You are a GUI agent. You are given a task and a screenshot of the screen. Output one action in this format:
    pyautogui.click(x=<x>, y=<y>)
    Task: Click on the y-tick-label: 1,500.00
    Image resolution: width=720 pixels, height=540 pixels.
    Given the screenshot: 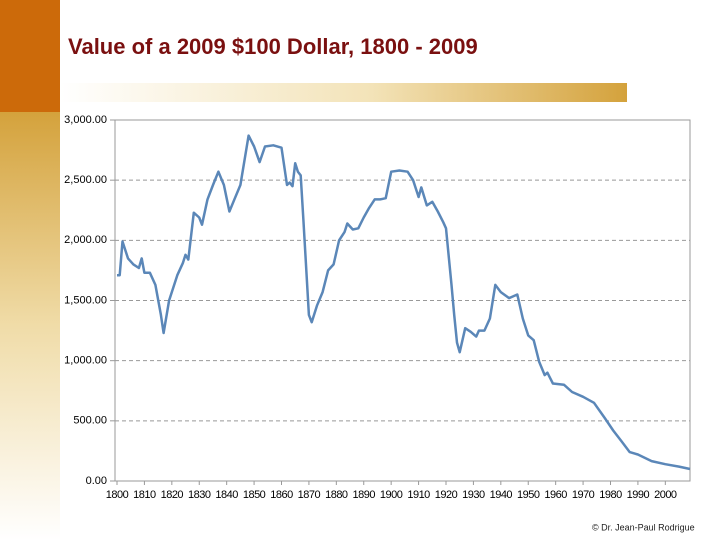 What is the action you would take?
    pyautogui.click(x=85, y=300)
    